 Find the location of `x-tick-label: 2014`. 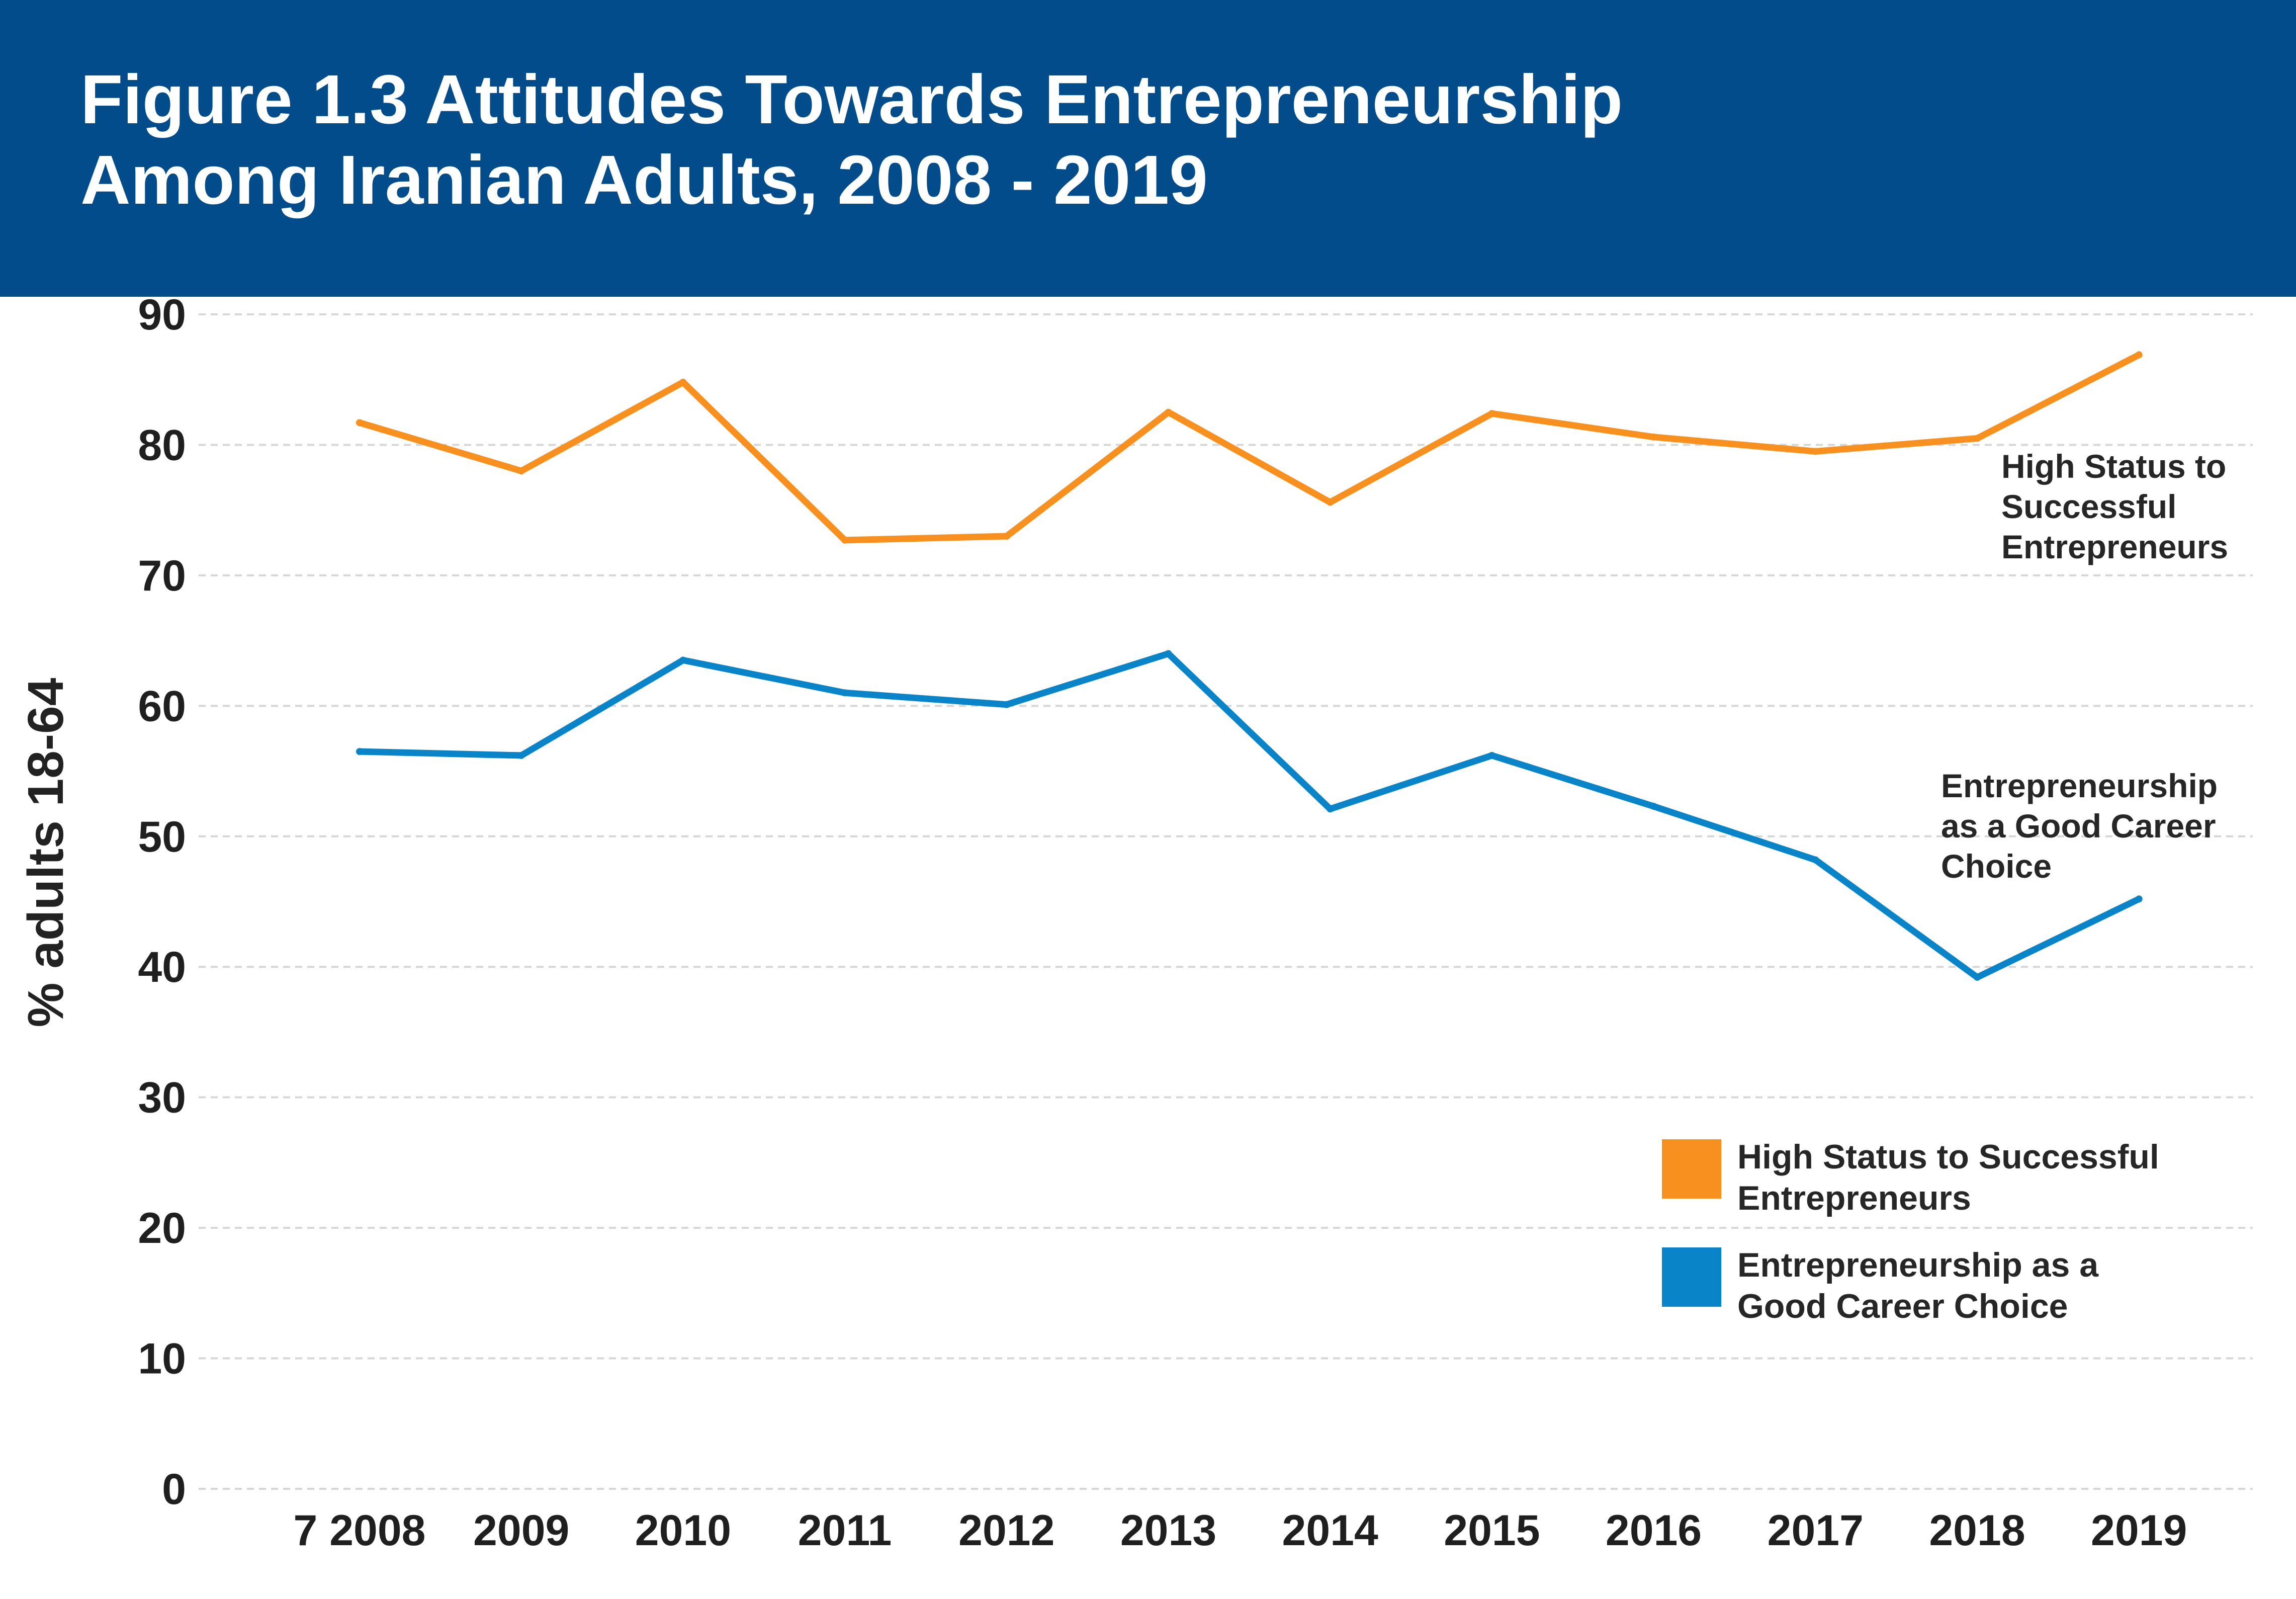

x-tick-label: 2014 is located at coordinates (1330, 1530).